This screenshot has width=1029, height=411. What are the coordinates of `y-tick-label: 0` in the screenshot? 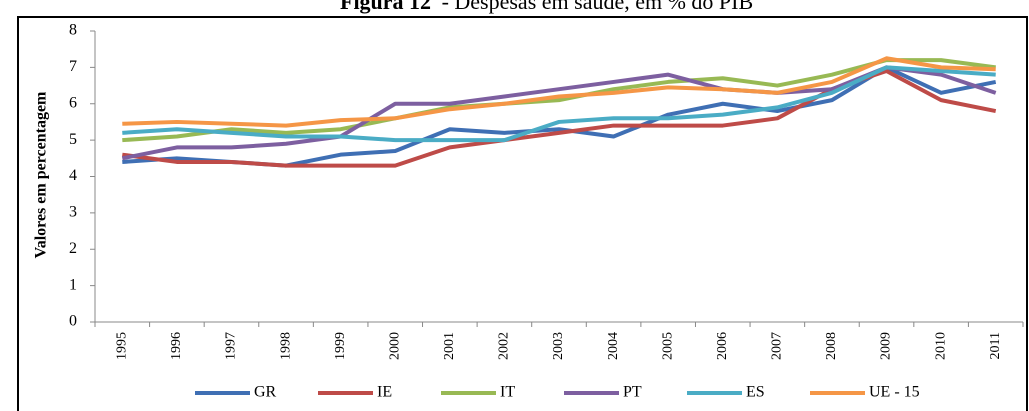 It's located at (73, 321).